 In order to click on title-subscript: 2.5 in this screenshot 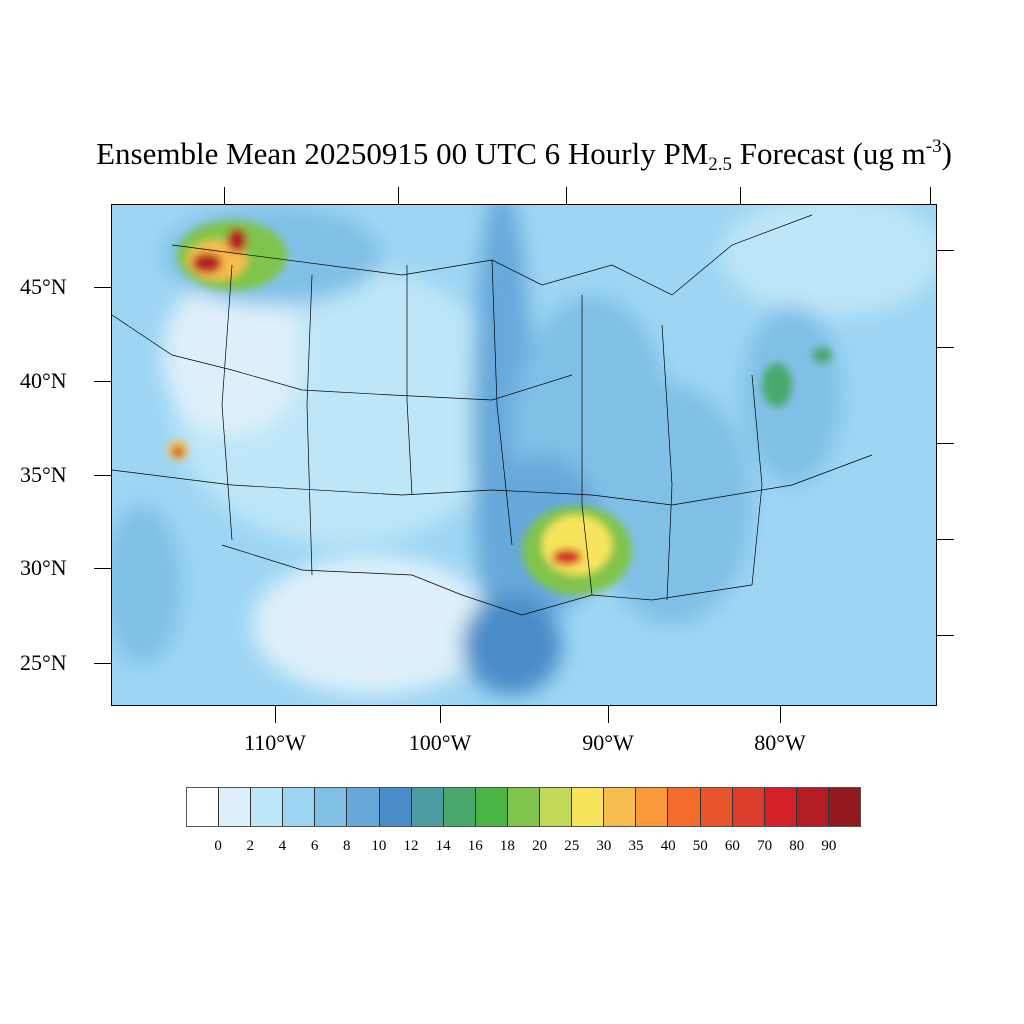, I will do `click(720, 164)`.